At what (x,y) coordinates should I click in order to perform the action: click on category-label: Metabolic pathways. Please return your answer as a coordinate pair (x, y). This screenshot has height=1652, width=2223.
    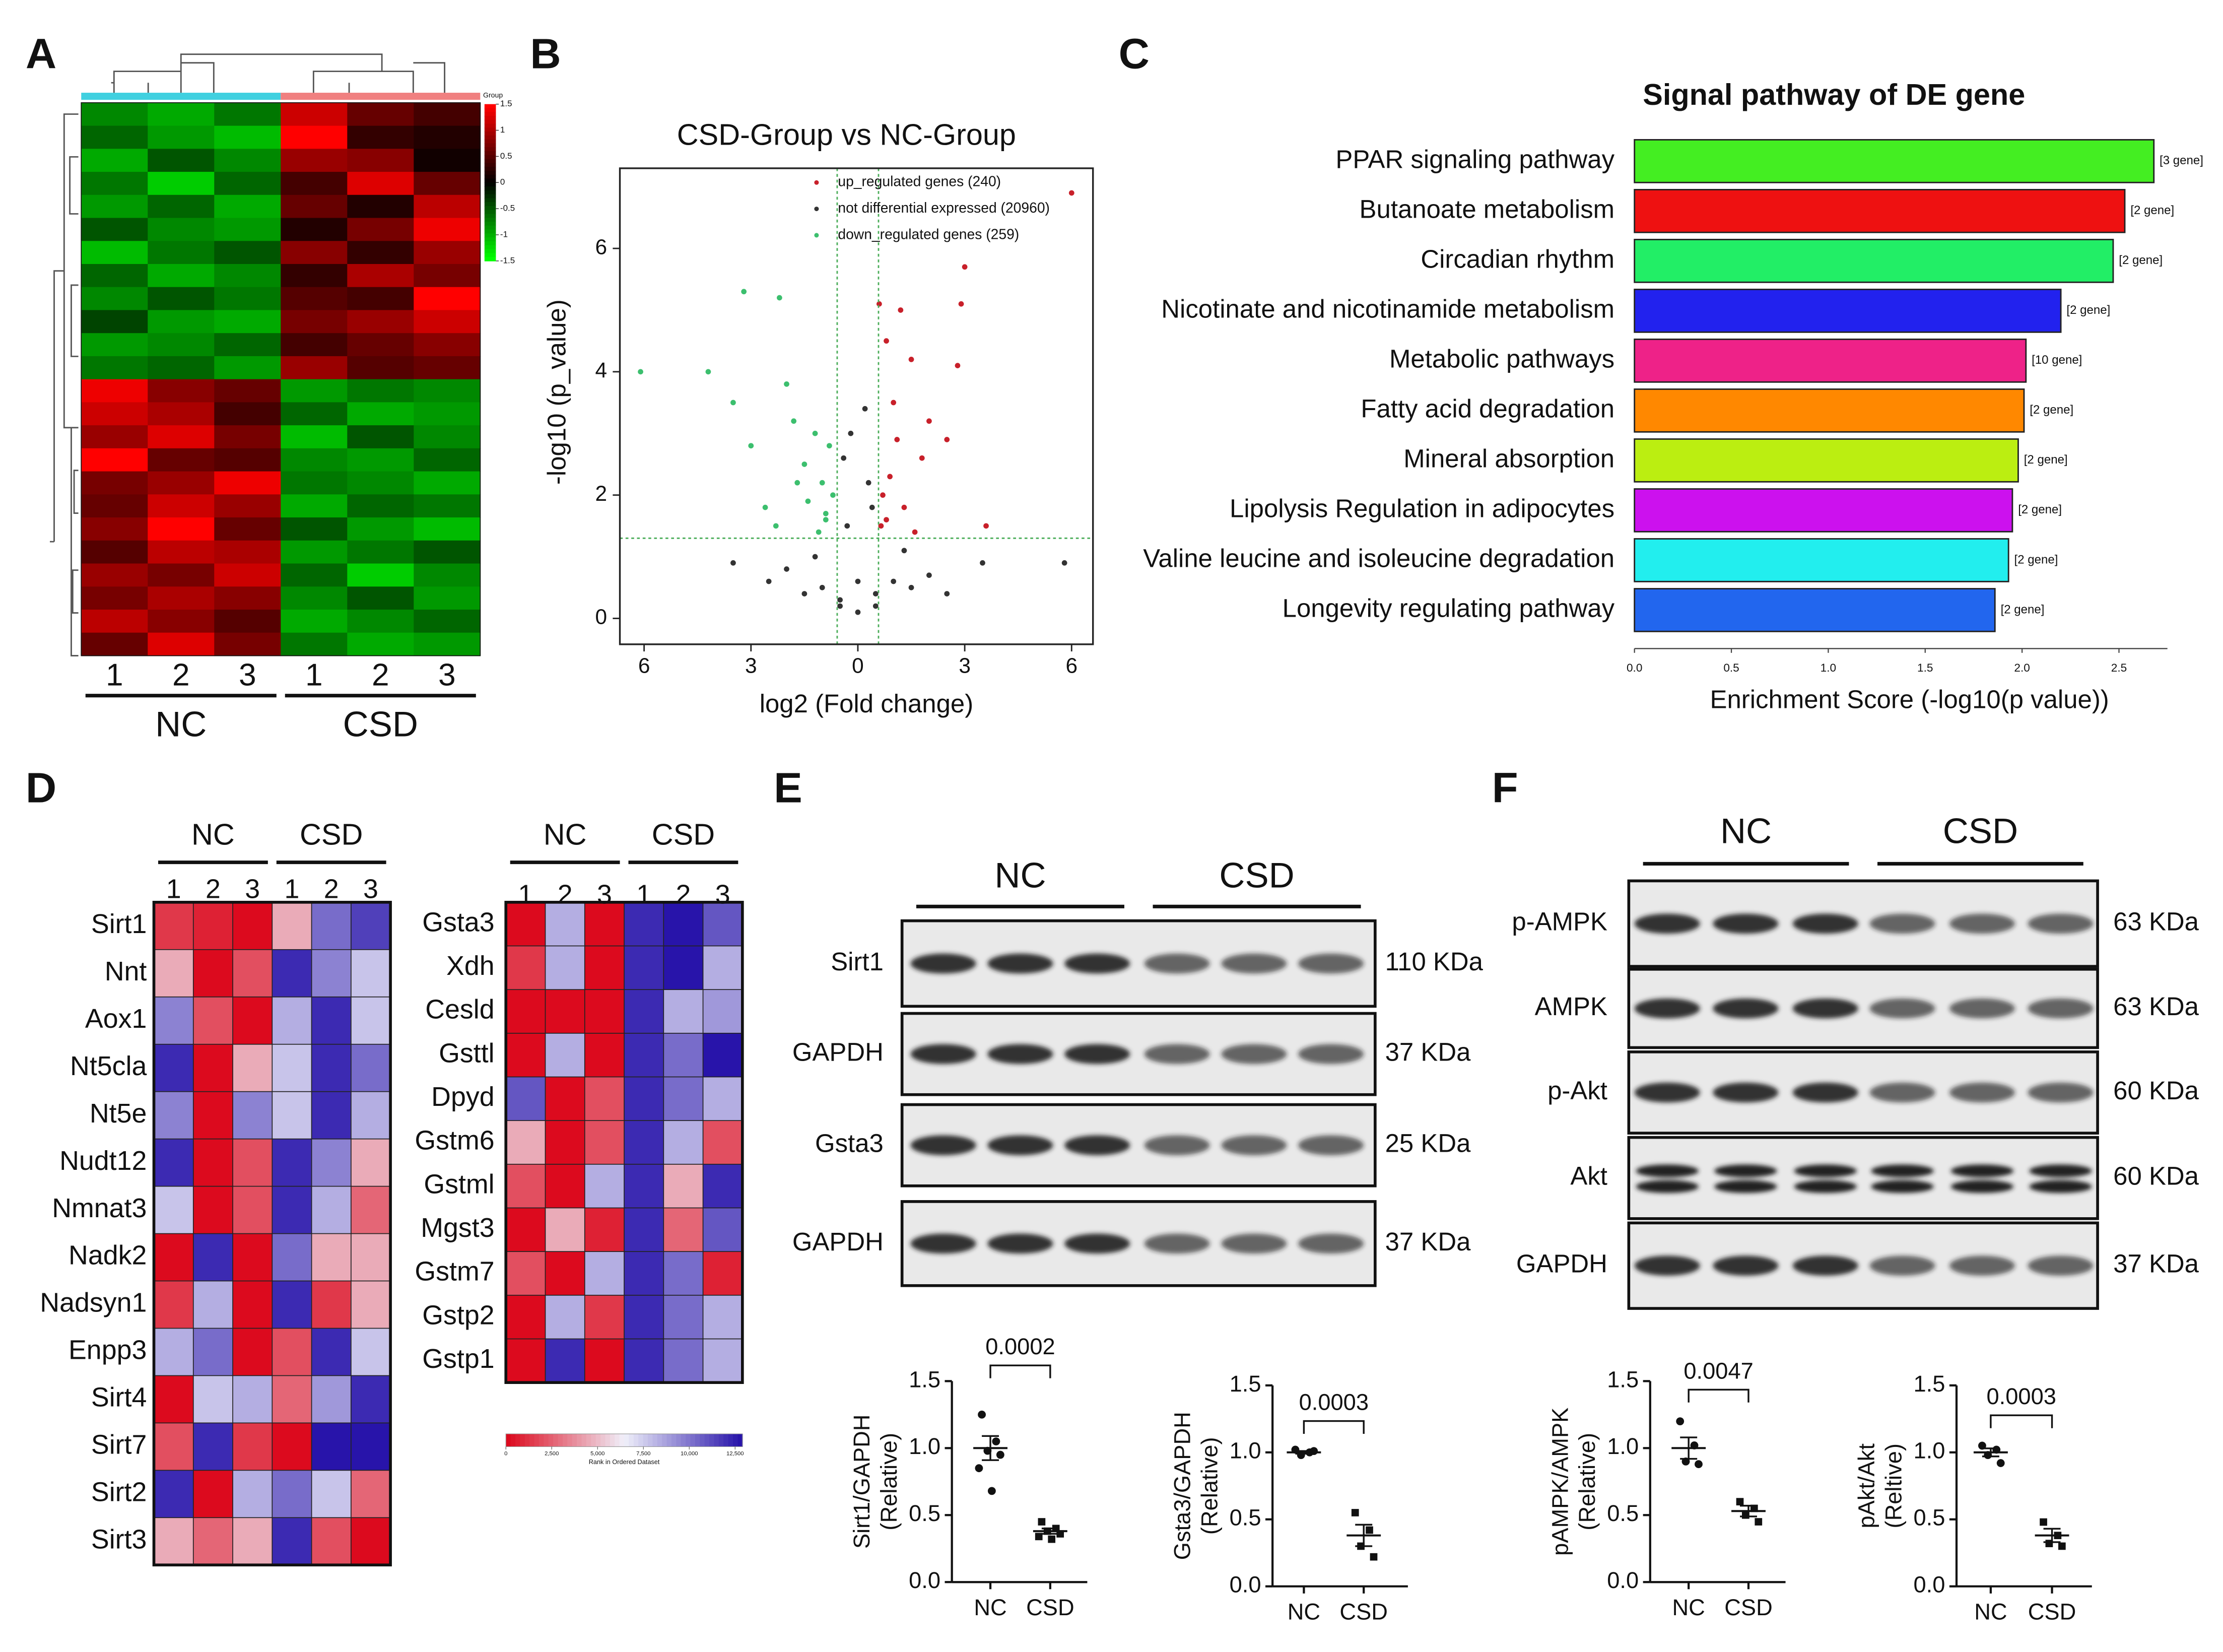
    Looking at the image, I should click on (1501, 359).